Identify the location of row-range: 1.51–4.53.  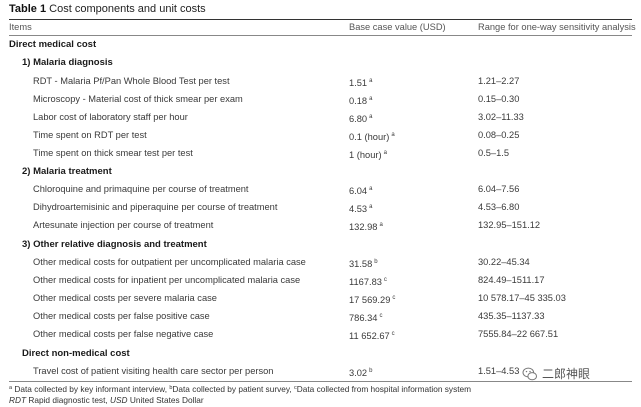
(499, 371).